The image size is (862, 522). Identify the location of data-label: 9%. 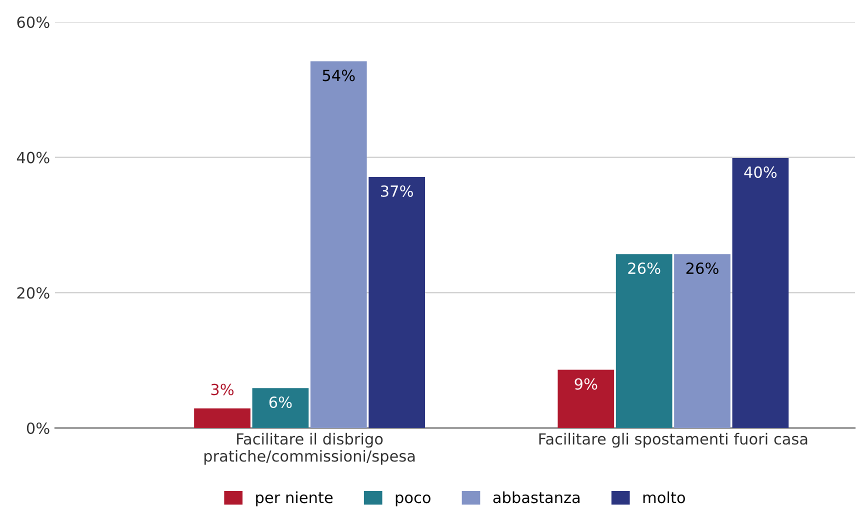
(586, 384).